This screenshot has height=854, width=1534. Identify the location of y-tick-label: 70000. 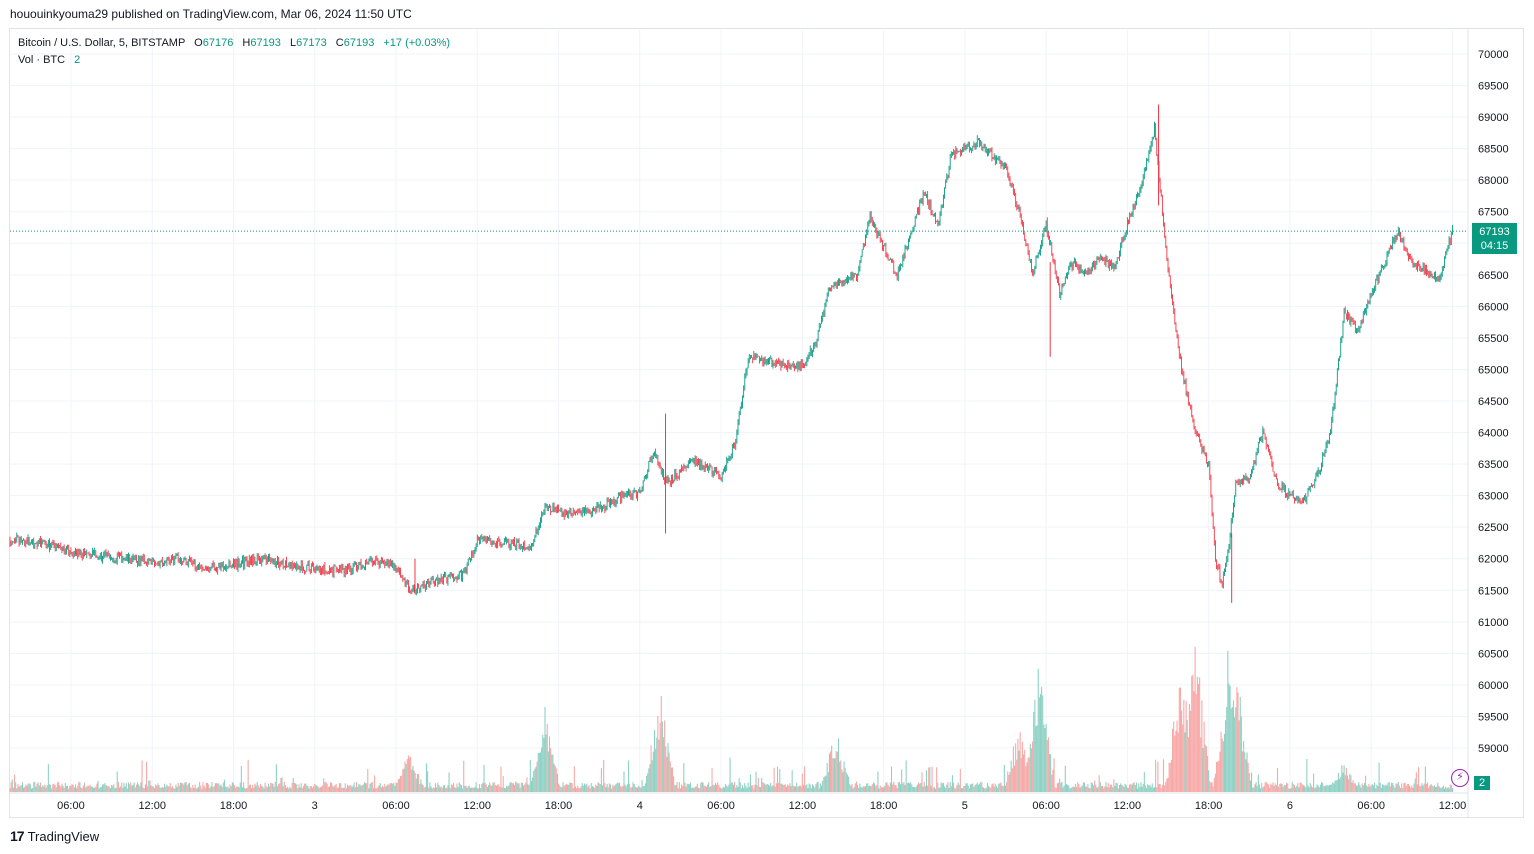
(1493, 55).